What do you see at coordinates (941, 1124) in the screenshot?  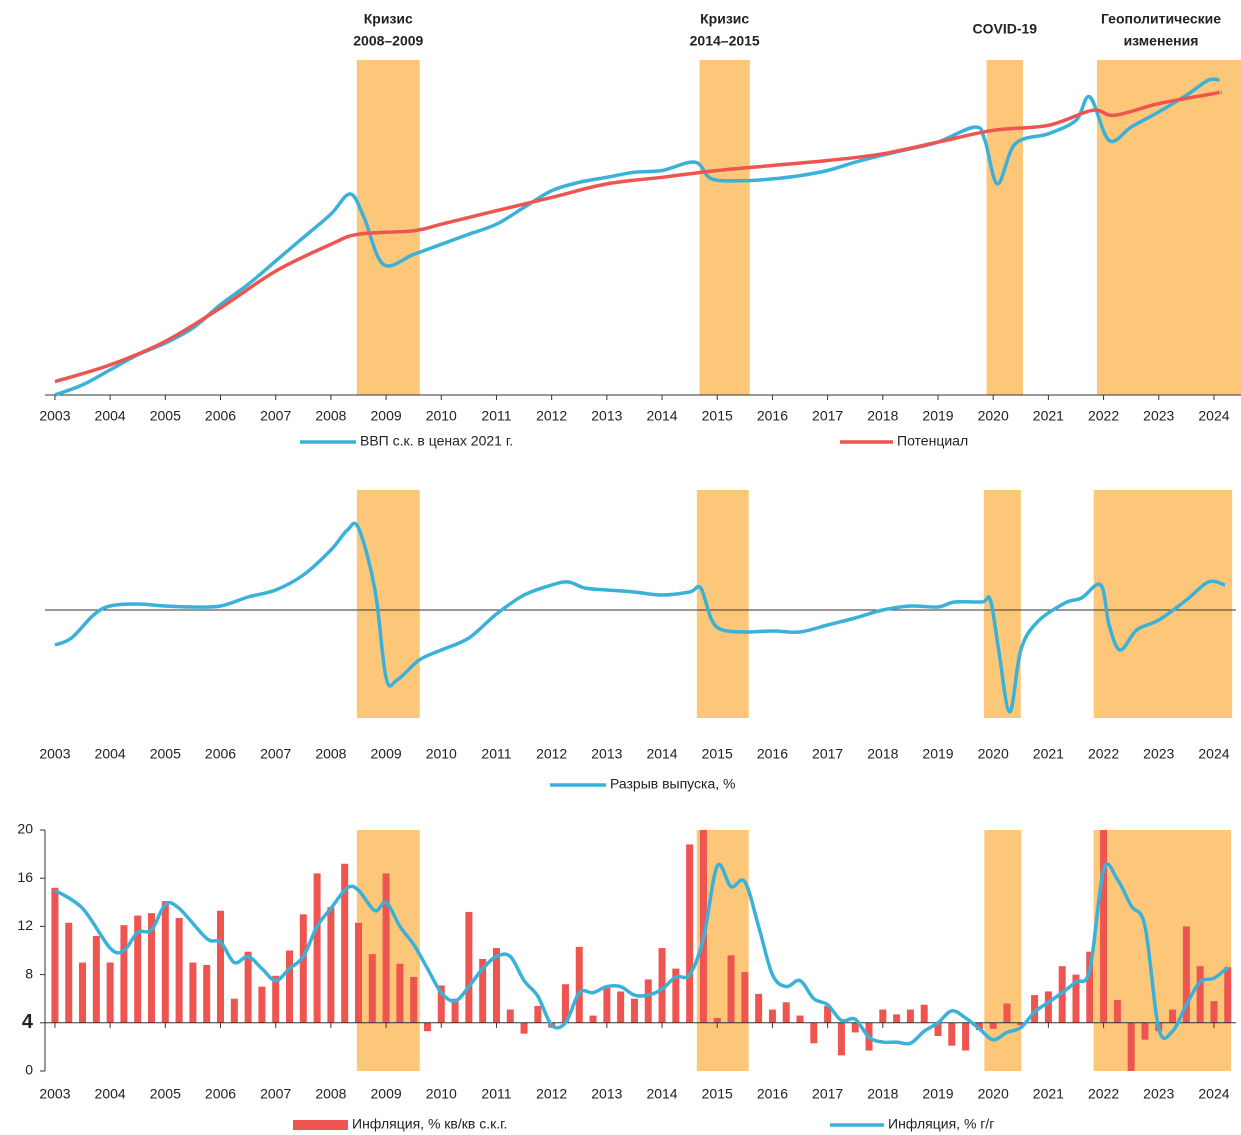 I see `legend-label: Инфляция, % г/г` at bounding box center [941, 1124].